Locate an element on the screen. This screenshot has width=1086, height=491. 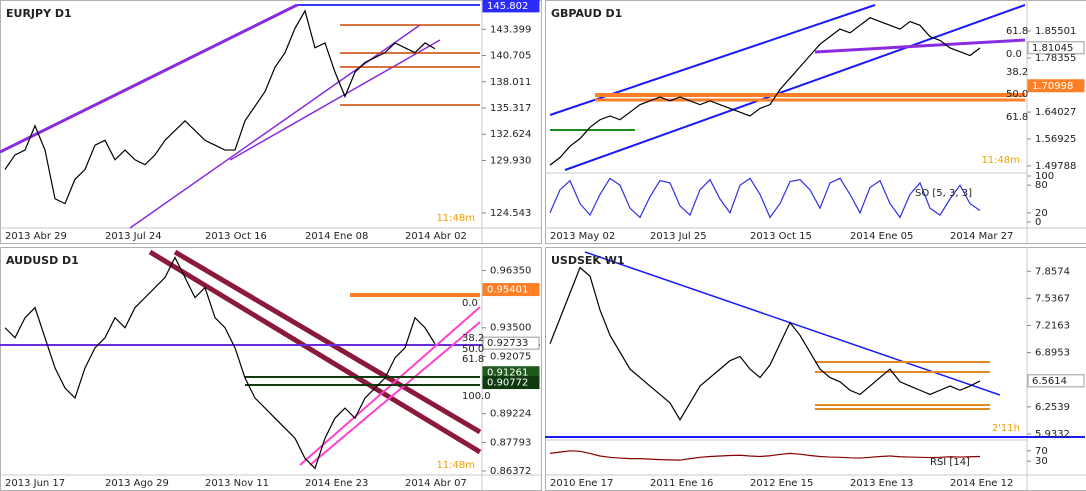
y-tick-label: 5.9332 is located at coordinates (1052, 434).